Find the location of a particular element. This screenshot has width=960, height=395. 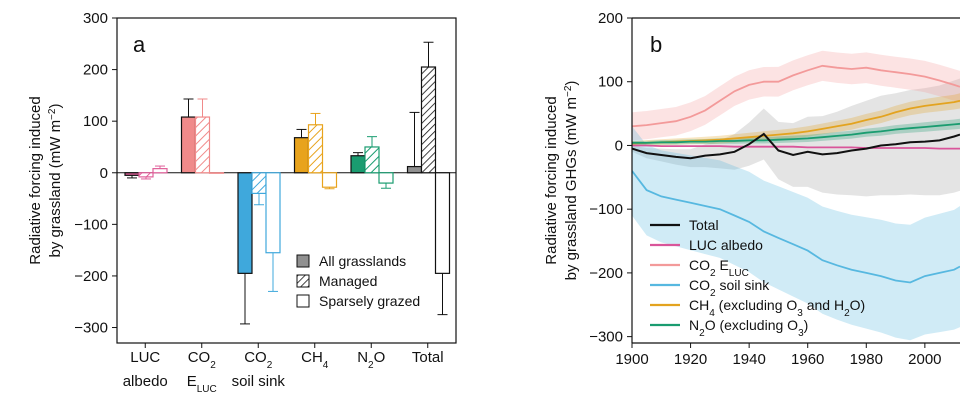

category-label: N2O is located at coordinates (371, 360).